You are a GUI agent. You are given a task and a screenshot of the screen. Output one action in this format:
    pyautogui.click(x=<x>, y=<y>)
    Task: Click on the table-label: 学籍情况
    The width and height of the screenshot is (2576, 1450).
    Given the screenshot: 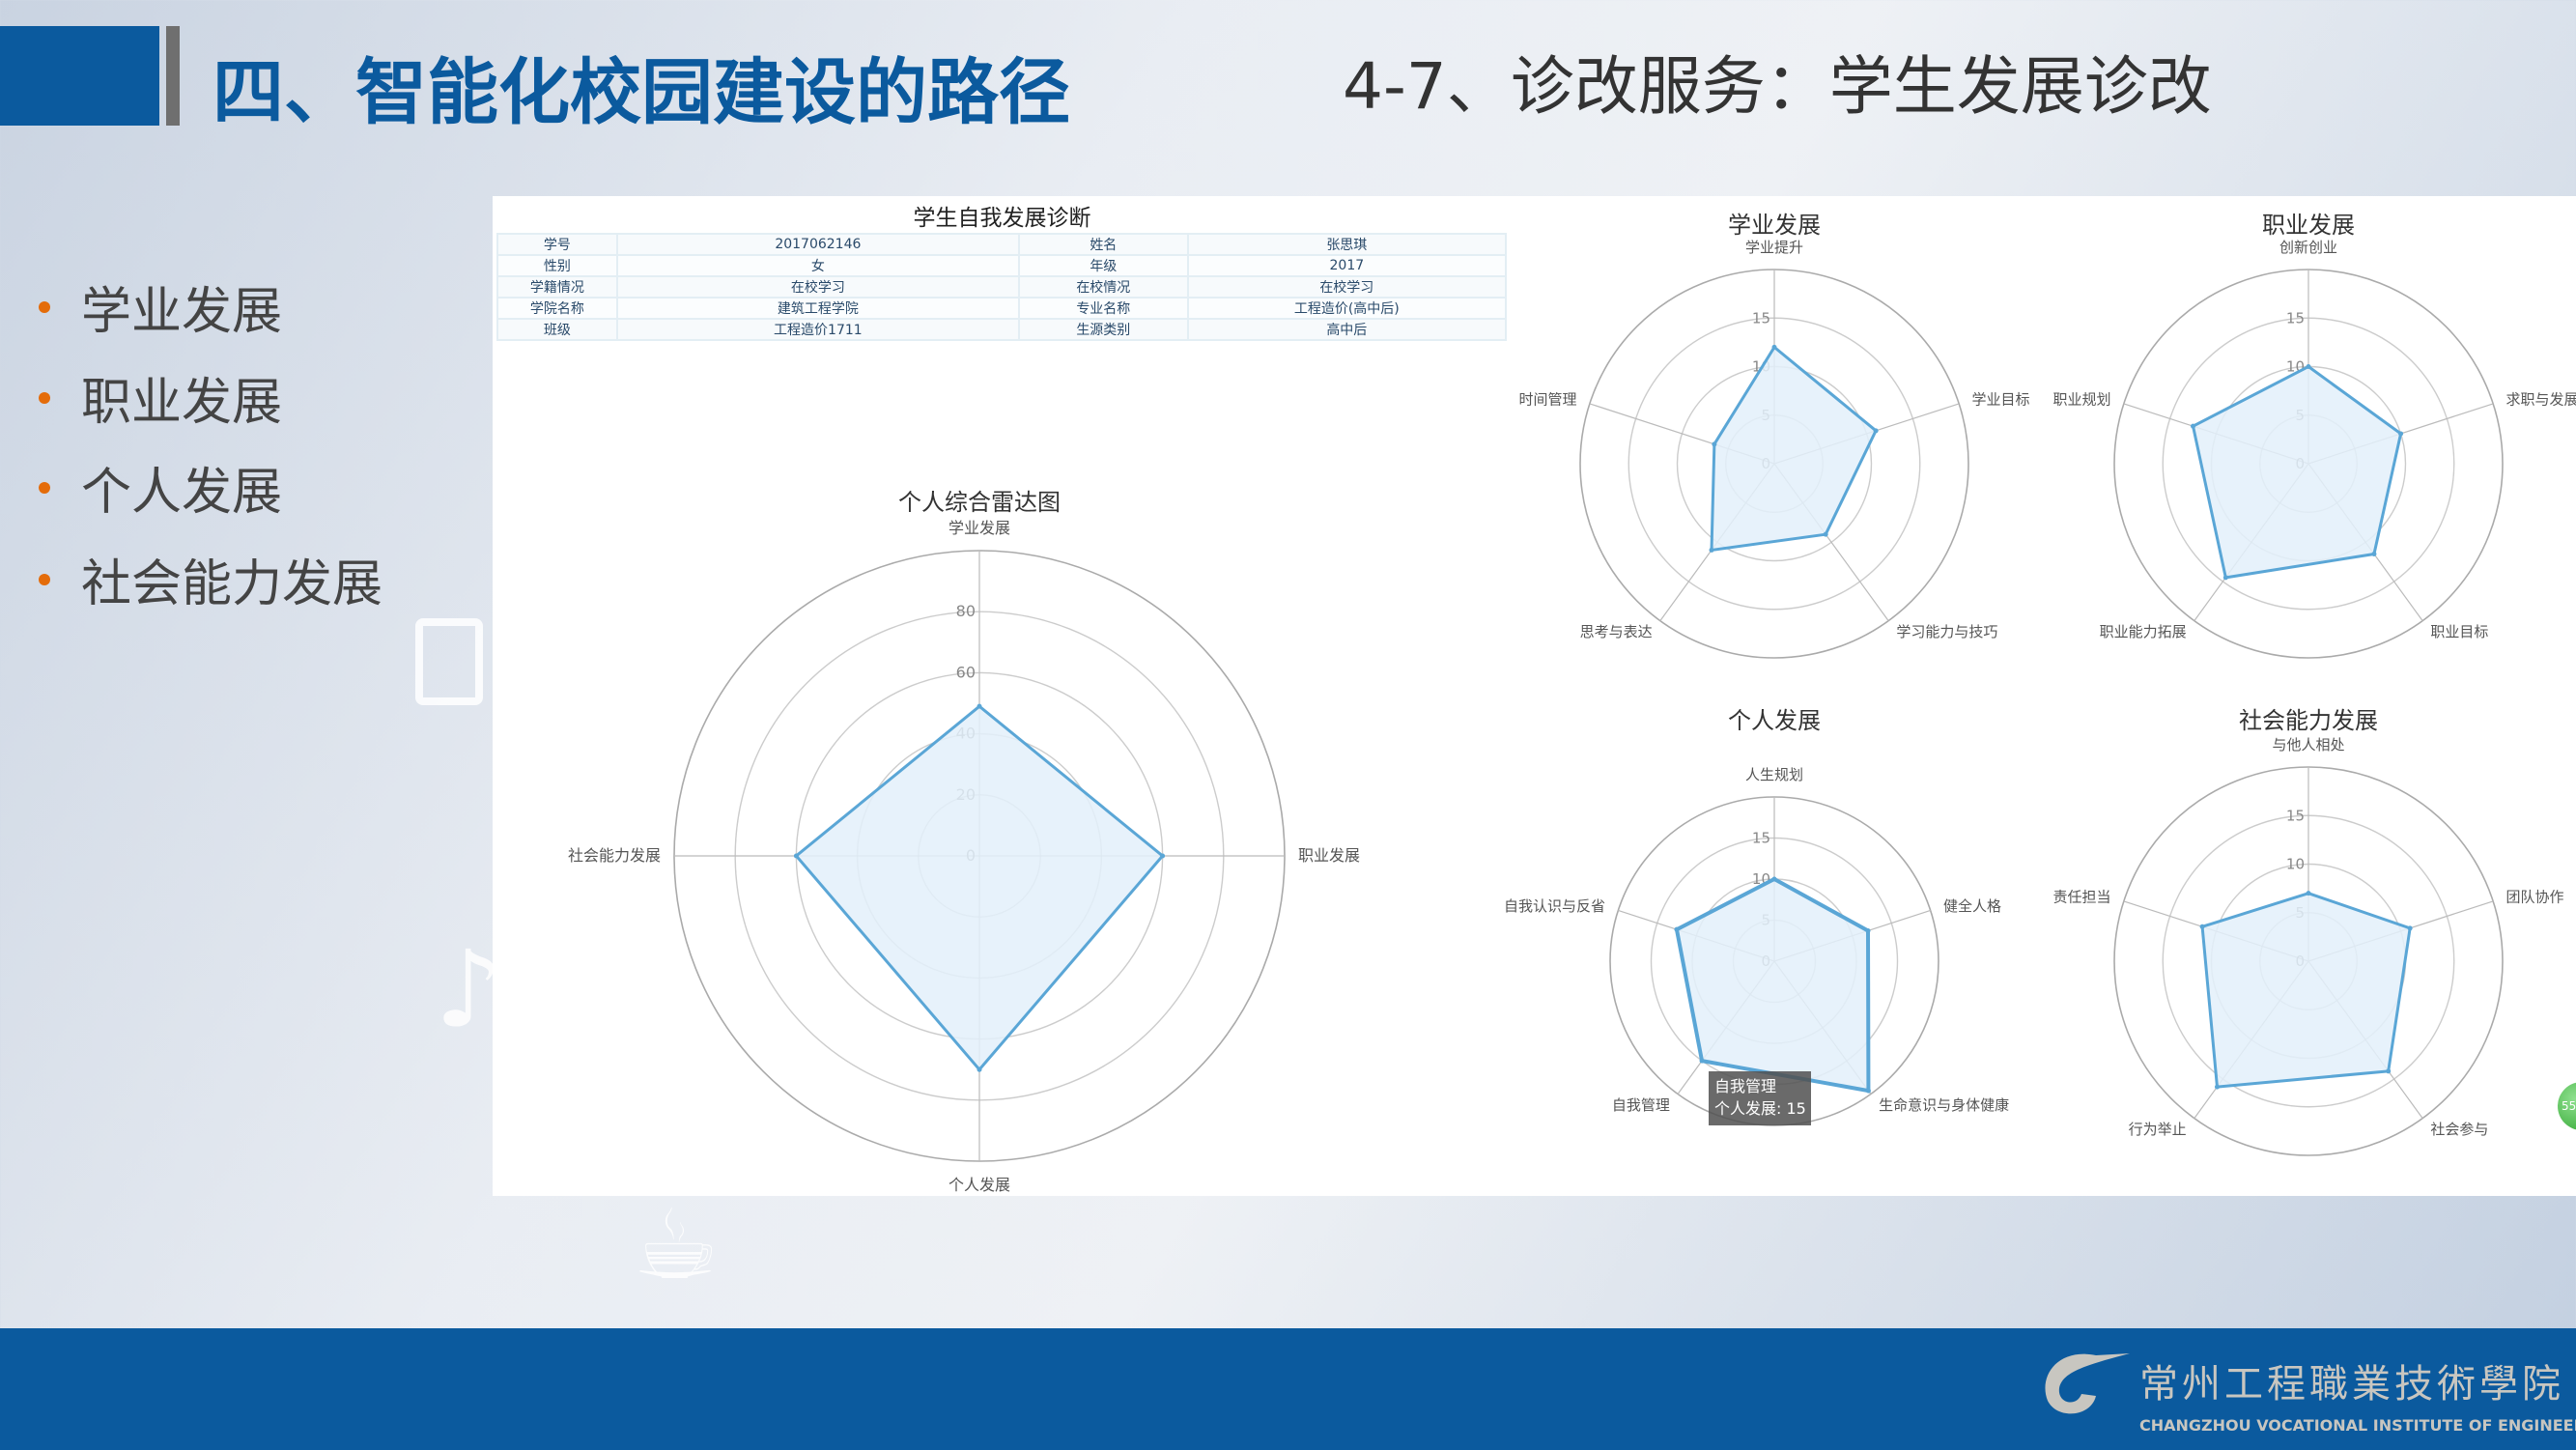 What is the action you would take?
    pyautogui.click(x=557, y=287)
    